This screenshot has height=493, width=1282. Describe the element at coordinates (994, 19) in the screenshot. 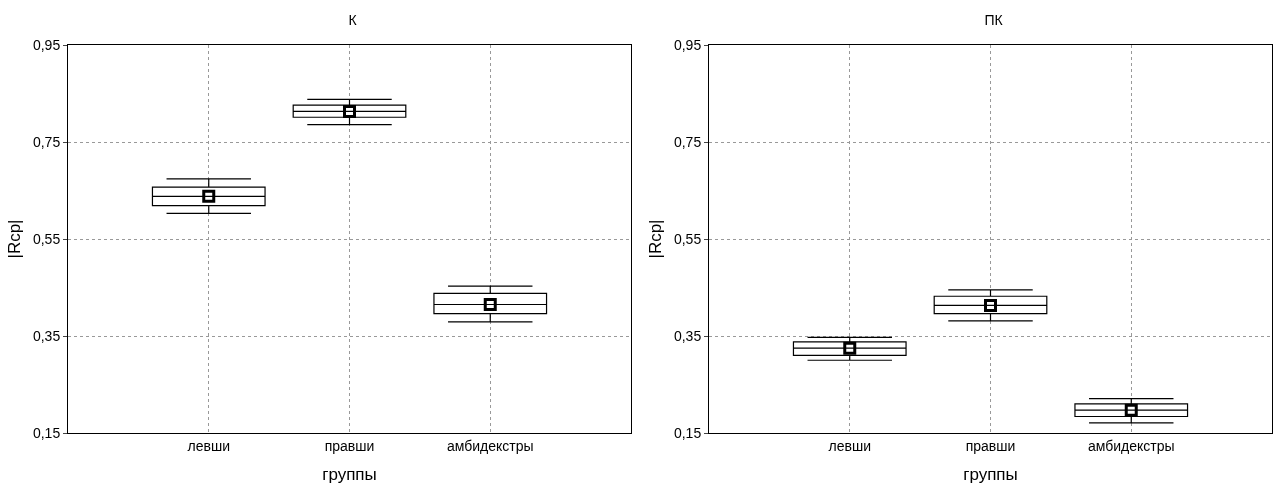

I see `chart-title: ПК` at that location.